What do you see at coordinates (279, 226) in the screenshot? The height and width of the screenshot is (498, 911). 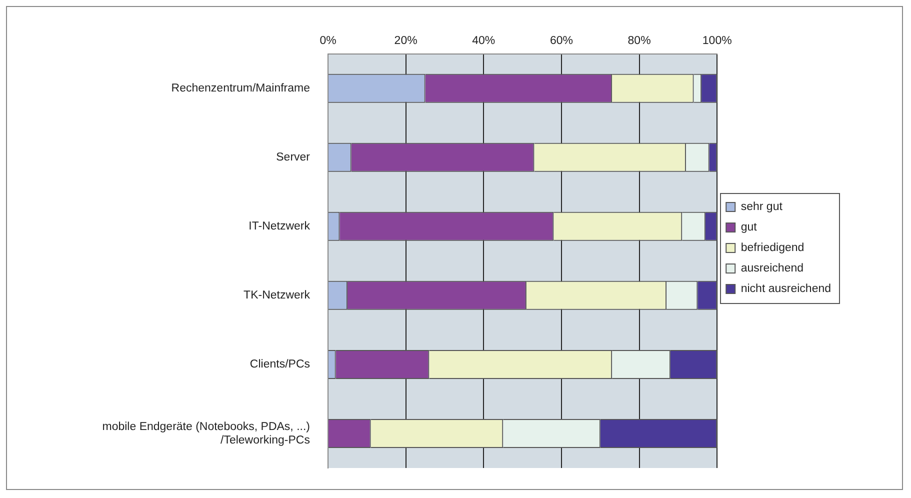 I see `y-tick-label: IT-Netzwerk` at bounding box center [279, 226].